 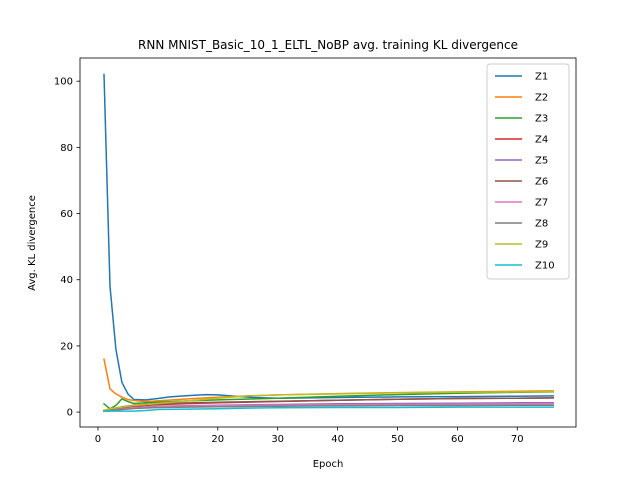 What do you see at coordinates (63, 82) in the screenshot?
I see `y-tick-label: 100` at bounding box center [63, 82].